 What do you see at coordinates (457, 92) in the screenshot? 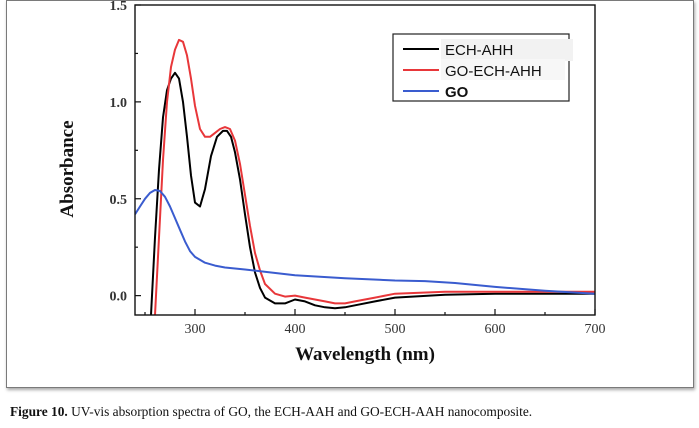
I see `legend-label-go: GO` at bounding box center [457, 92].